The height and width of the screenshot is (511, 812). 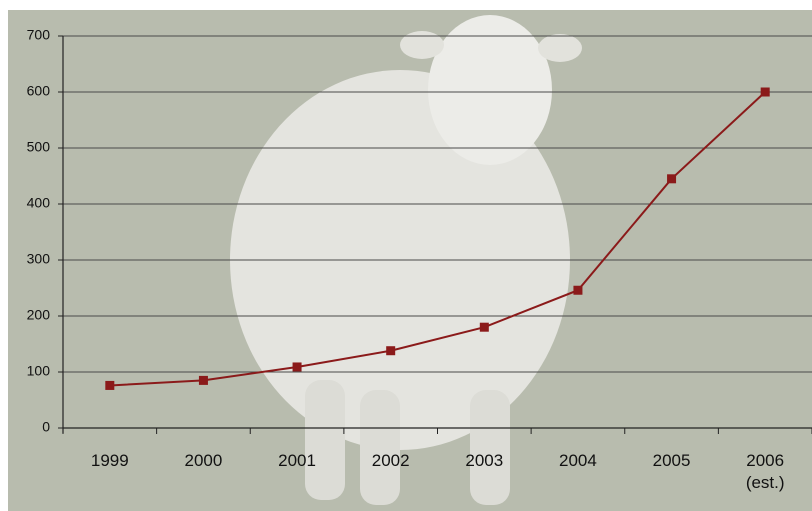 I want to click on x-tick-label: 1999, so click(x=109, y=460).